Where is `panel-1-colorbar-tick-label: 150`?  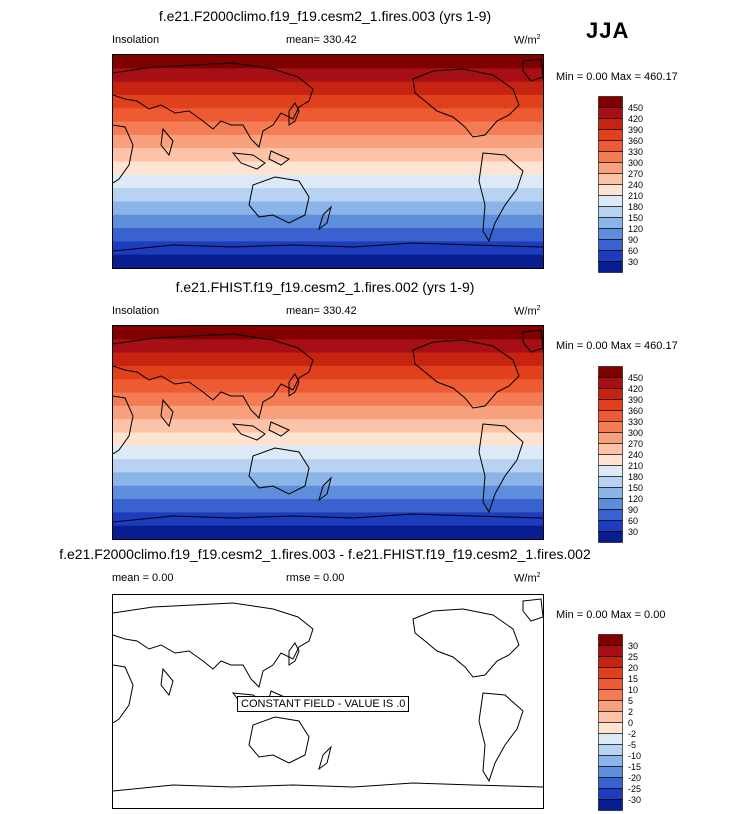 panel-1-colorbar-tick-label: 150 is located at coordinates (635, 218).